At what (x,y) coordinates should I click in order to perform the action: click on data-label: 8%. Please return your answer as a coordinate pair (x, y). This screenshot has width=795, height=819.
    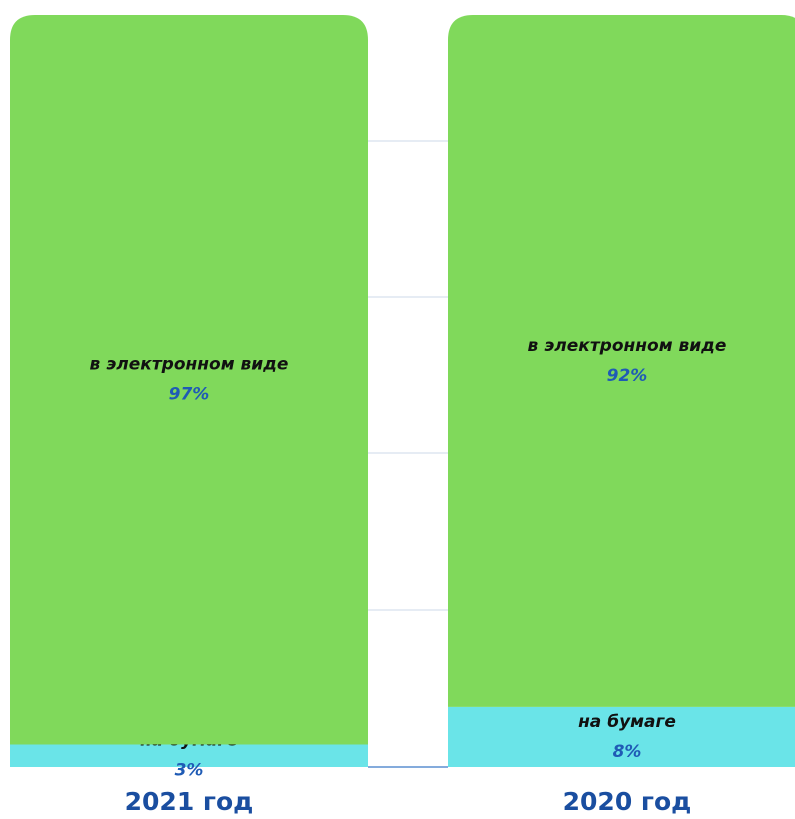
    Looking at the image, I should click on (627, 752).